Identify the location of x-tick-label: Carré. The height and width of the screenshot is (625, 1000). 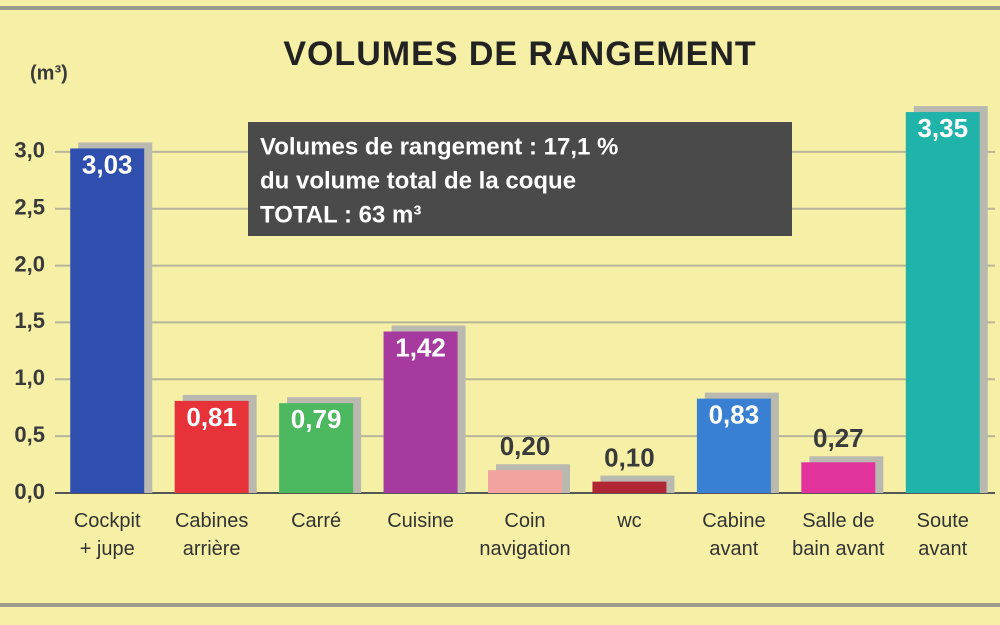
(316, 521).